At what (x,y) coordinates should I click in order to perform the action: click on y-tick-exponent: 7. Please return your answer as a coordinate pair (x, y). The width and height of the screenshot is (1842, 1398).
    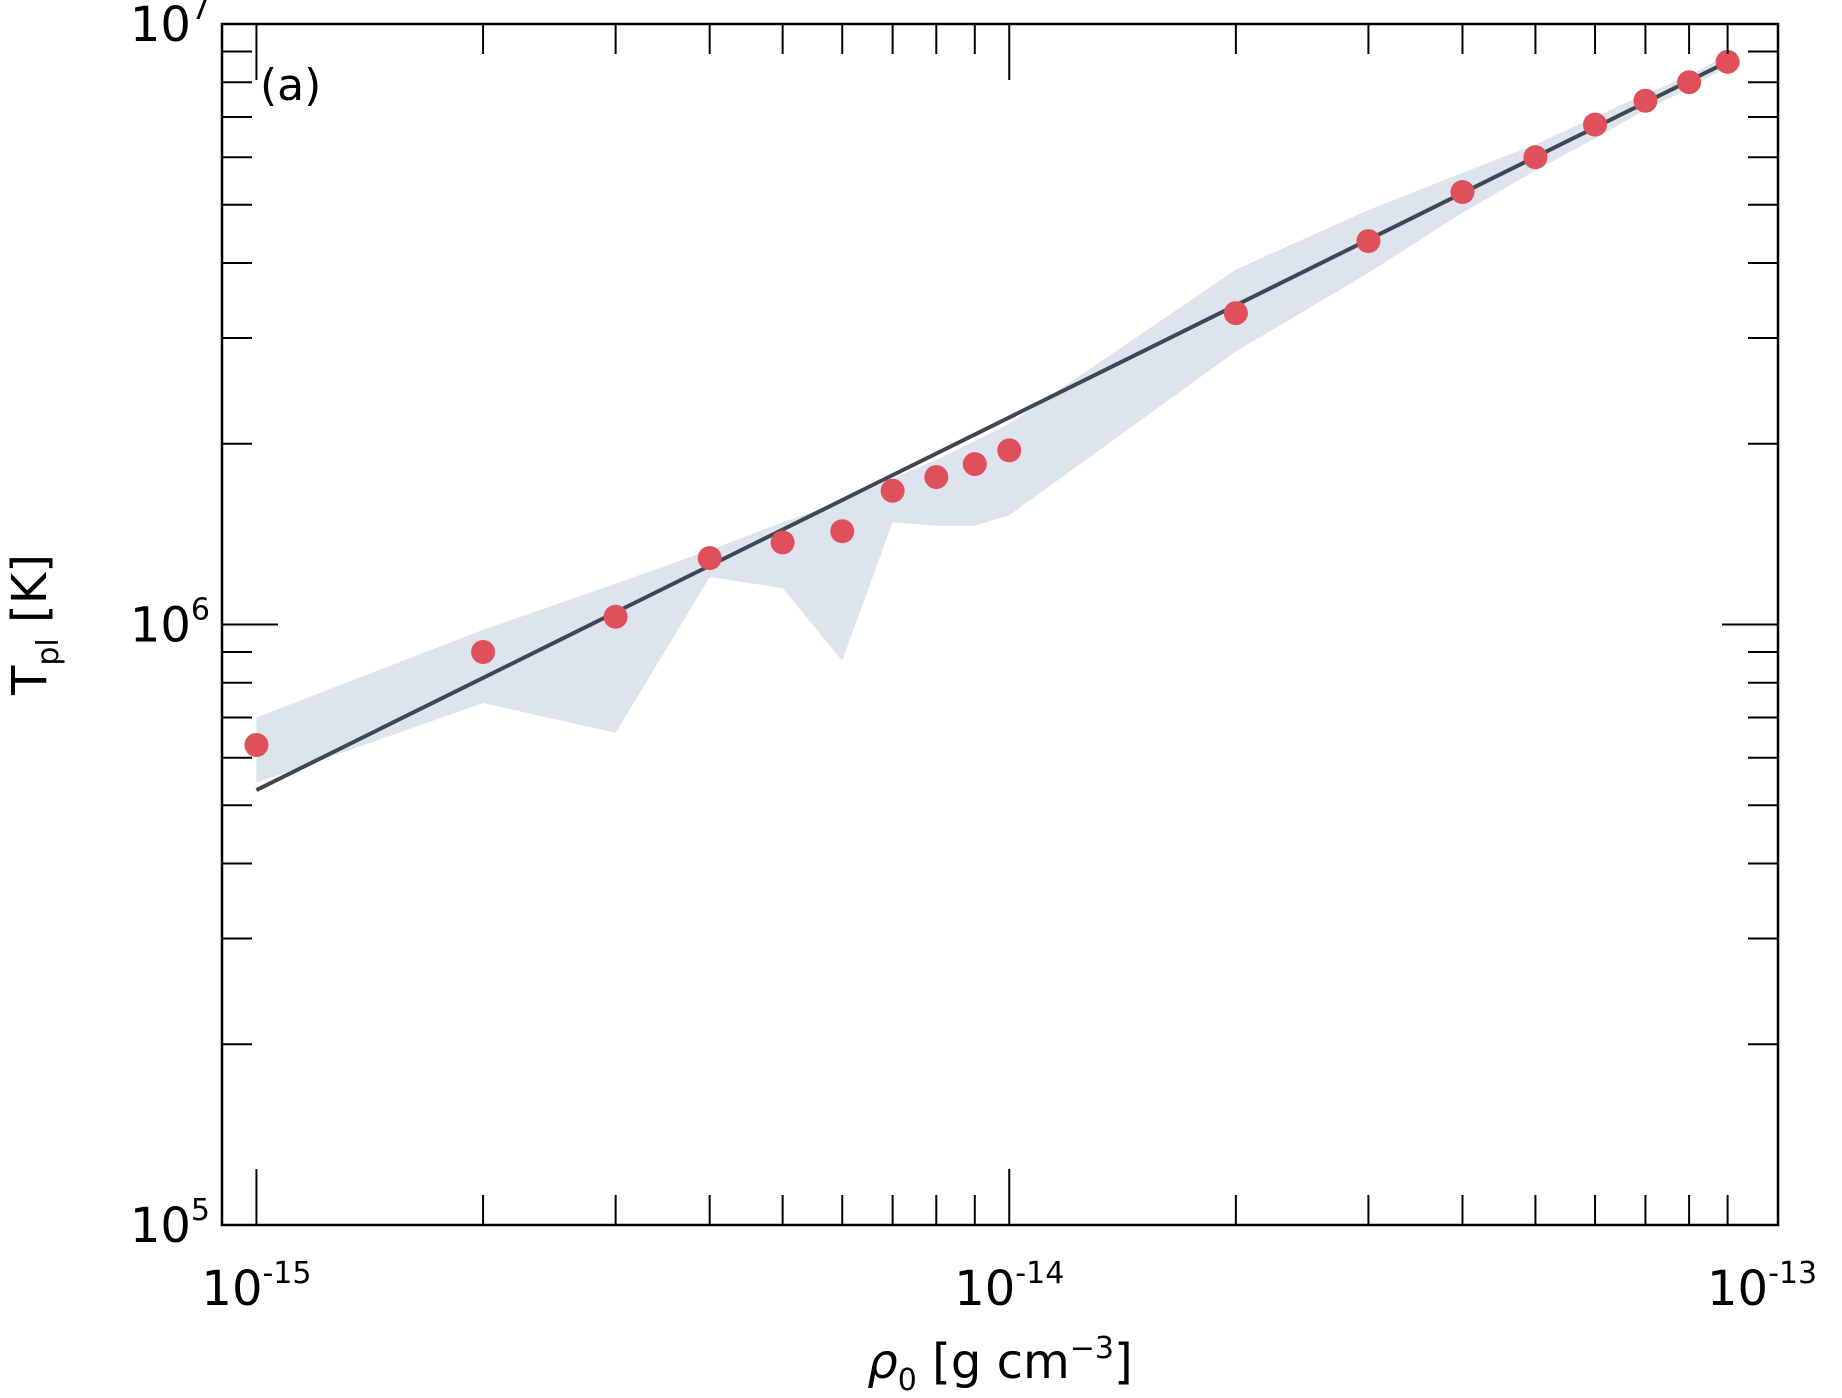
    Looking at the image, I should click on (200, 13).